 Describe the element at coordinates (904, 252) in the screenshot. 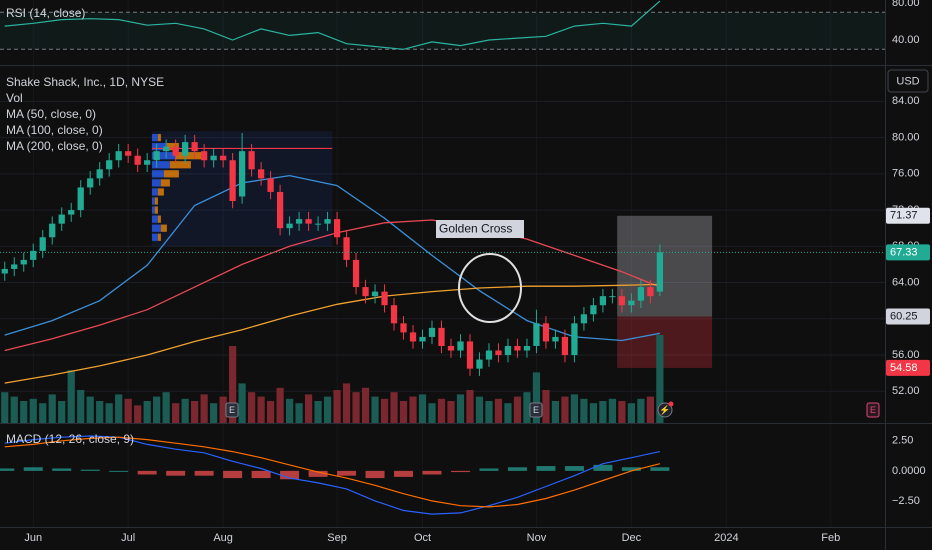

I see `price-badge-label: 67.33` at that location.